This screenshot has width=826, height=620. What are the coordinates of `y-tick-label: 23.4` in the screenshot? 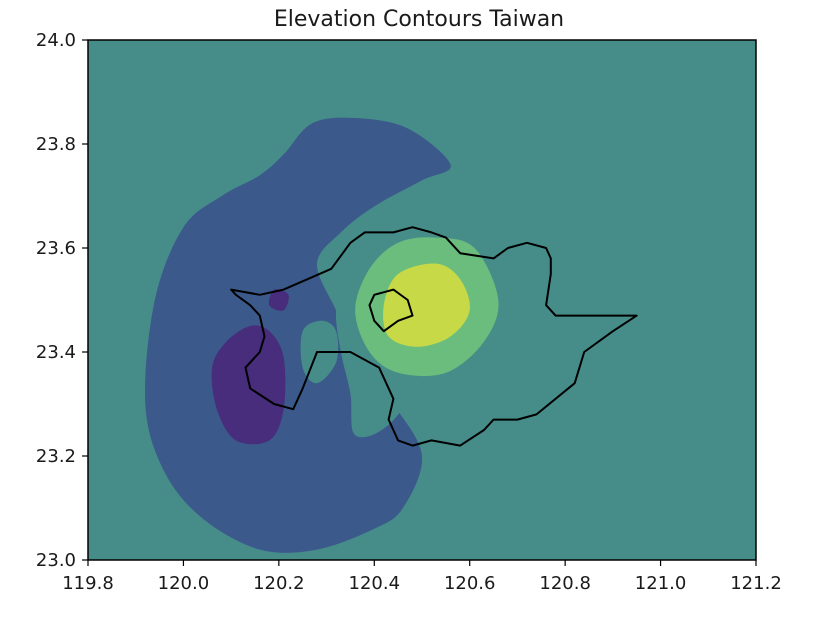 It's located at (56, 352).